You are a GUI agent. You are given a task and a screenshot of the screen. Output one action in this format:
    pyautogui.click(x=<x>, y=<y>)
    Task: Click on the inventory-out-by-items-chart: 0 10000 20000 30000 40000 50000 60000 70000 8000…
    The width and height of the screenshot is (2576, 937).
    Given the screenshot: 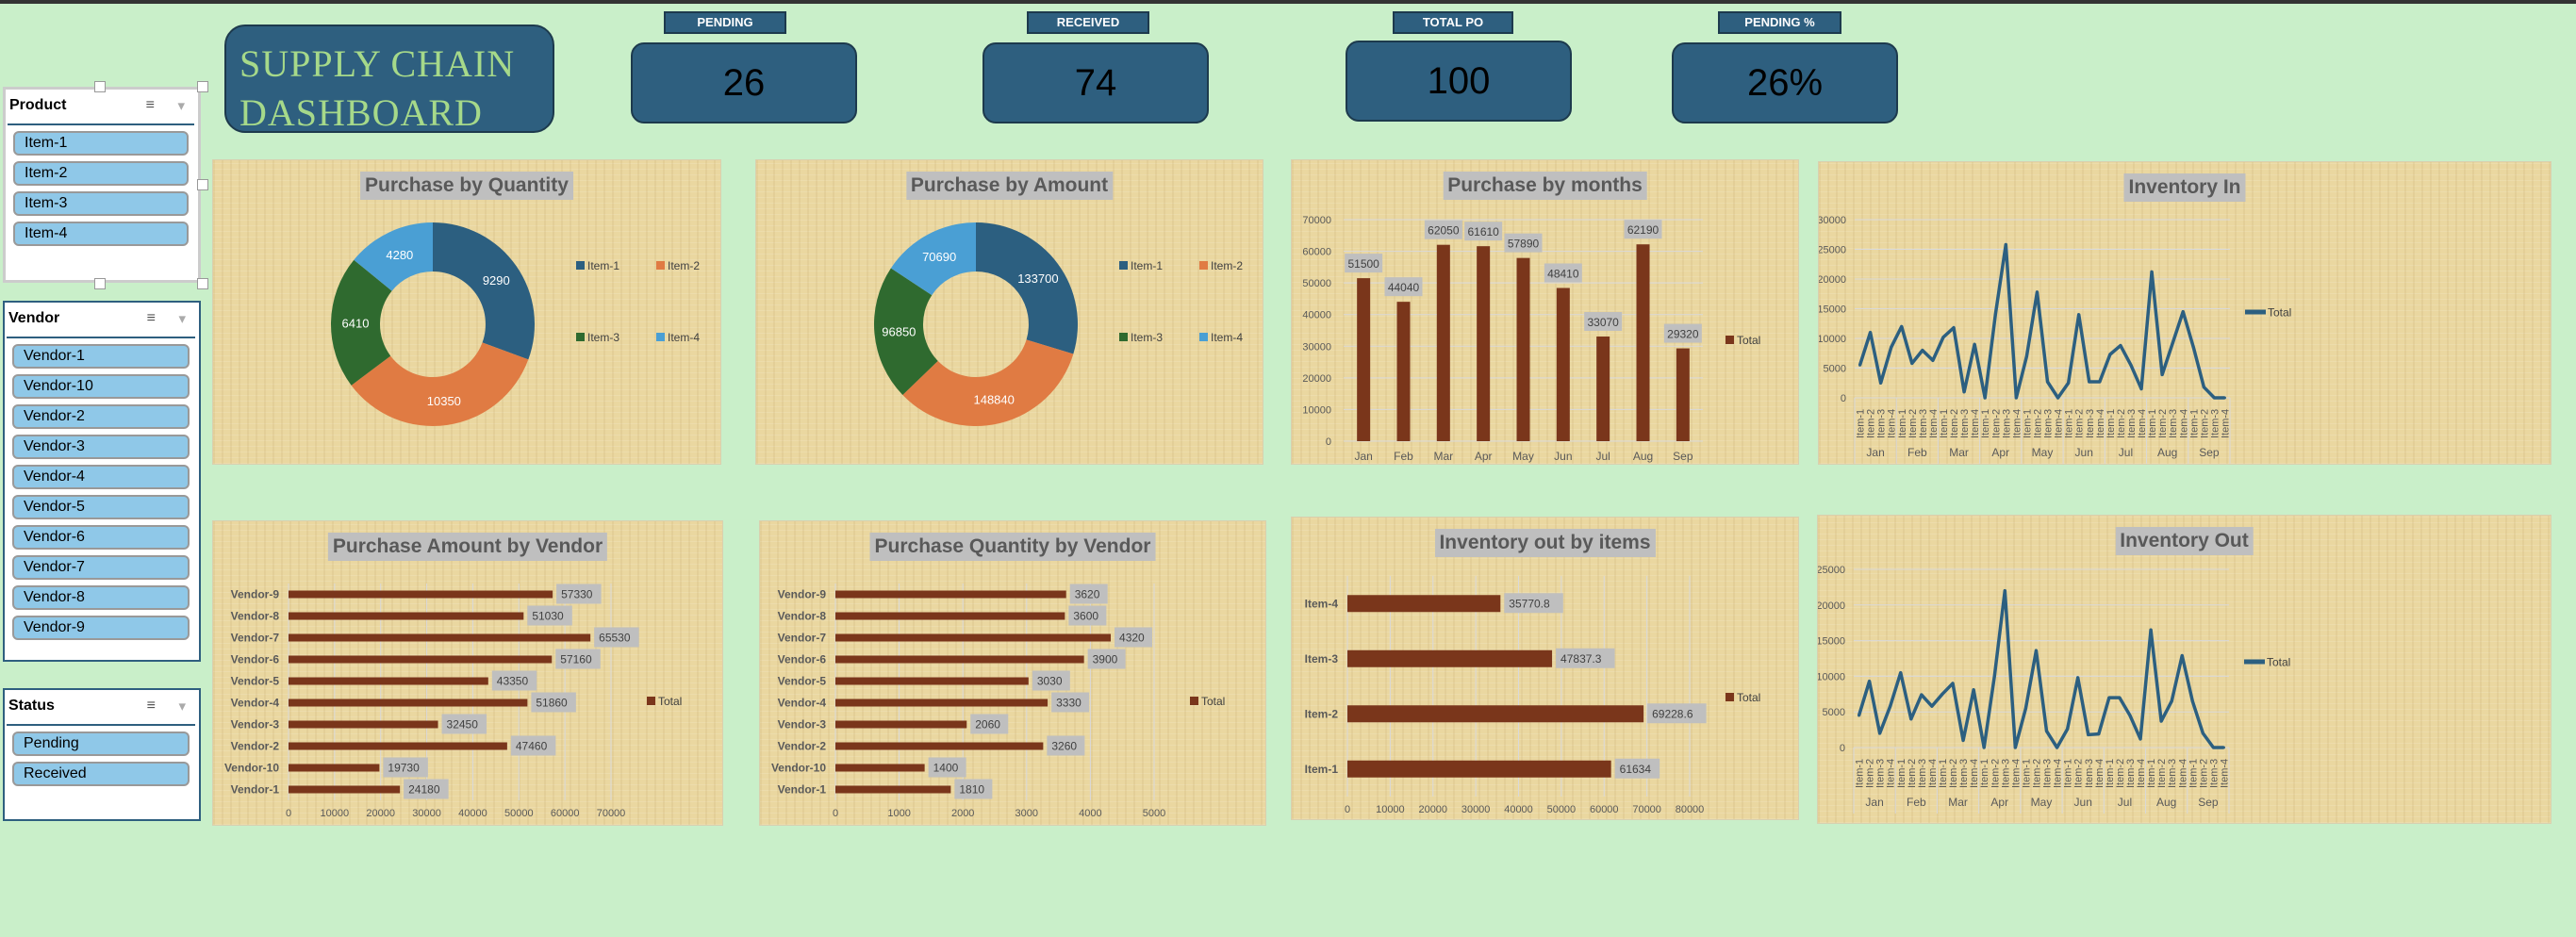 What is the action you would take?
    pyautogui.click(x=1545, y=668)
    